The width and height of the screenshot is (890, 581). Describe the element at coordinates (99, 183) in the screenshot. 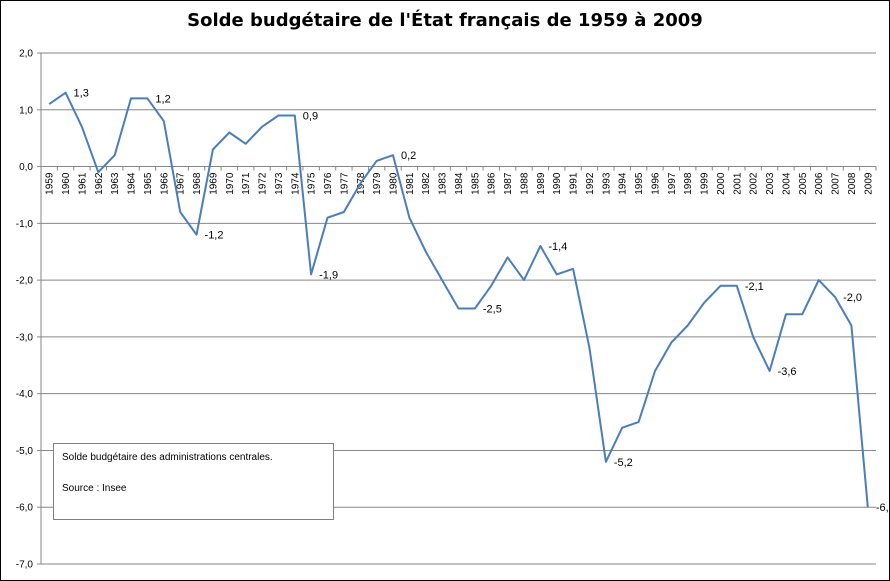

I see `x-tick-label: 1962` at that location.